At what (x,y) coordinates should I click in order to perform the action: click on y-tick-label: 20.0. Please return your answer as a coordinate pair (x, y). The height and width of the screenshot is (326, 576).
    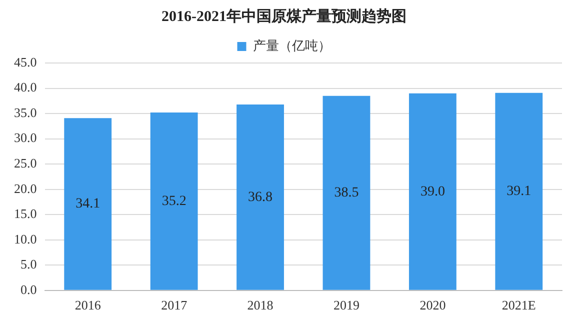
    Looking at the image, I should click on (25, 188).